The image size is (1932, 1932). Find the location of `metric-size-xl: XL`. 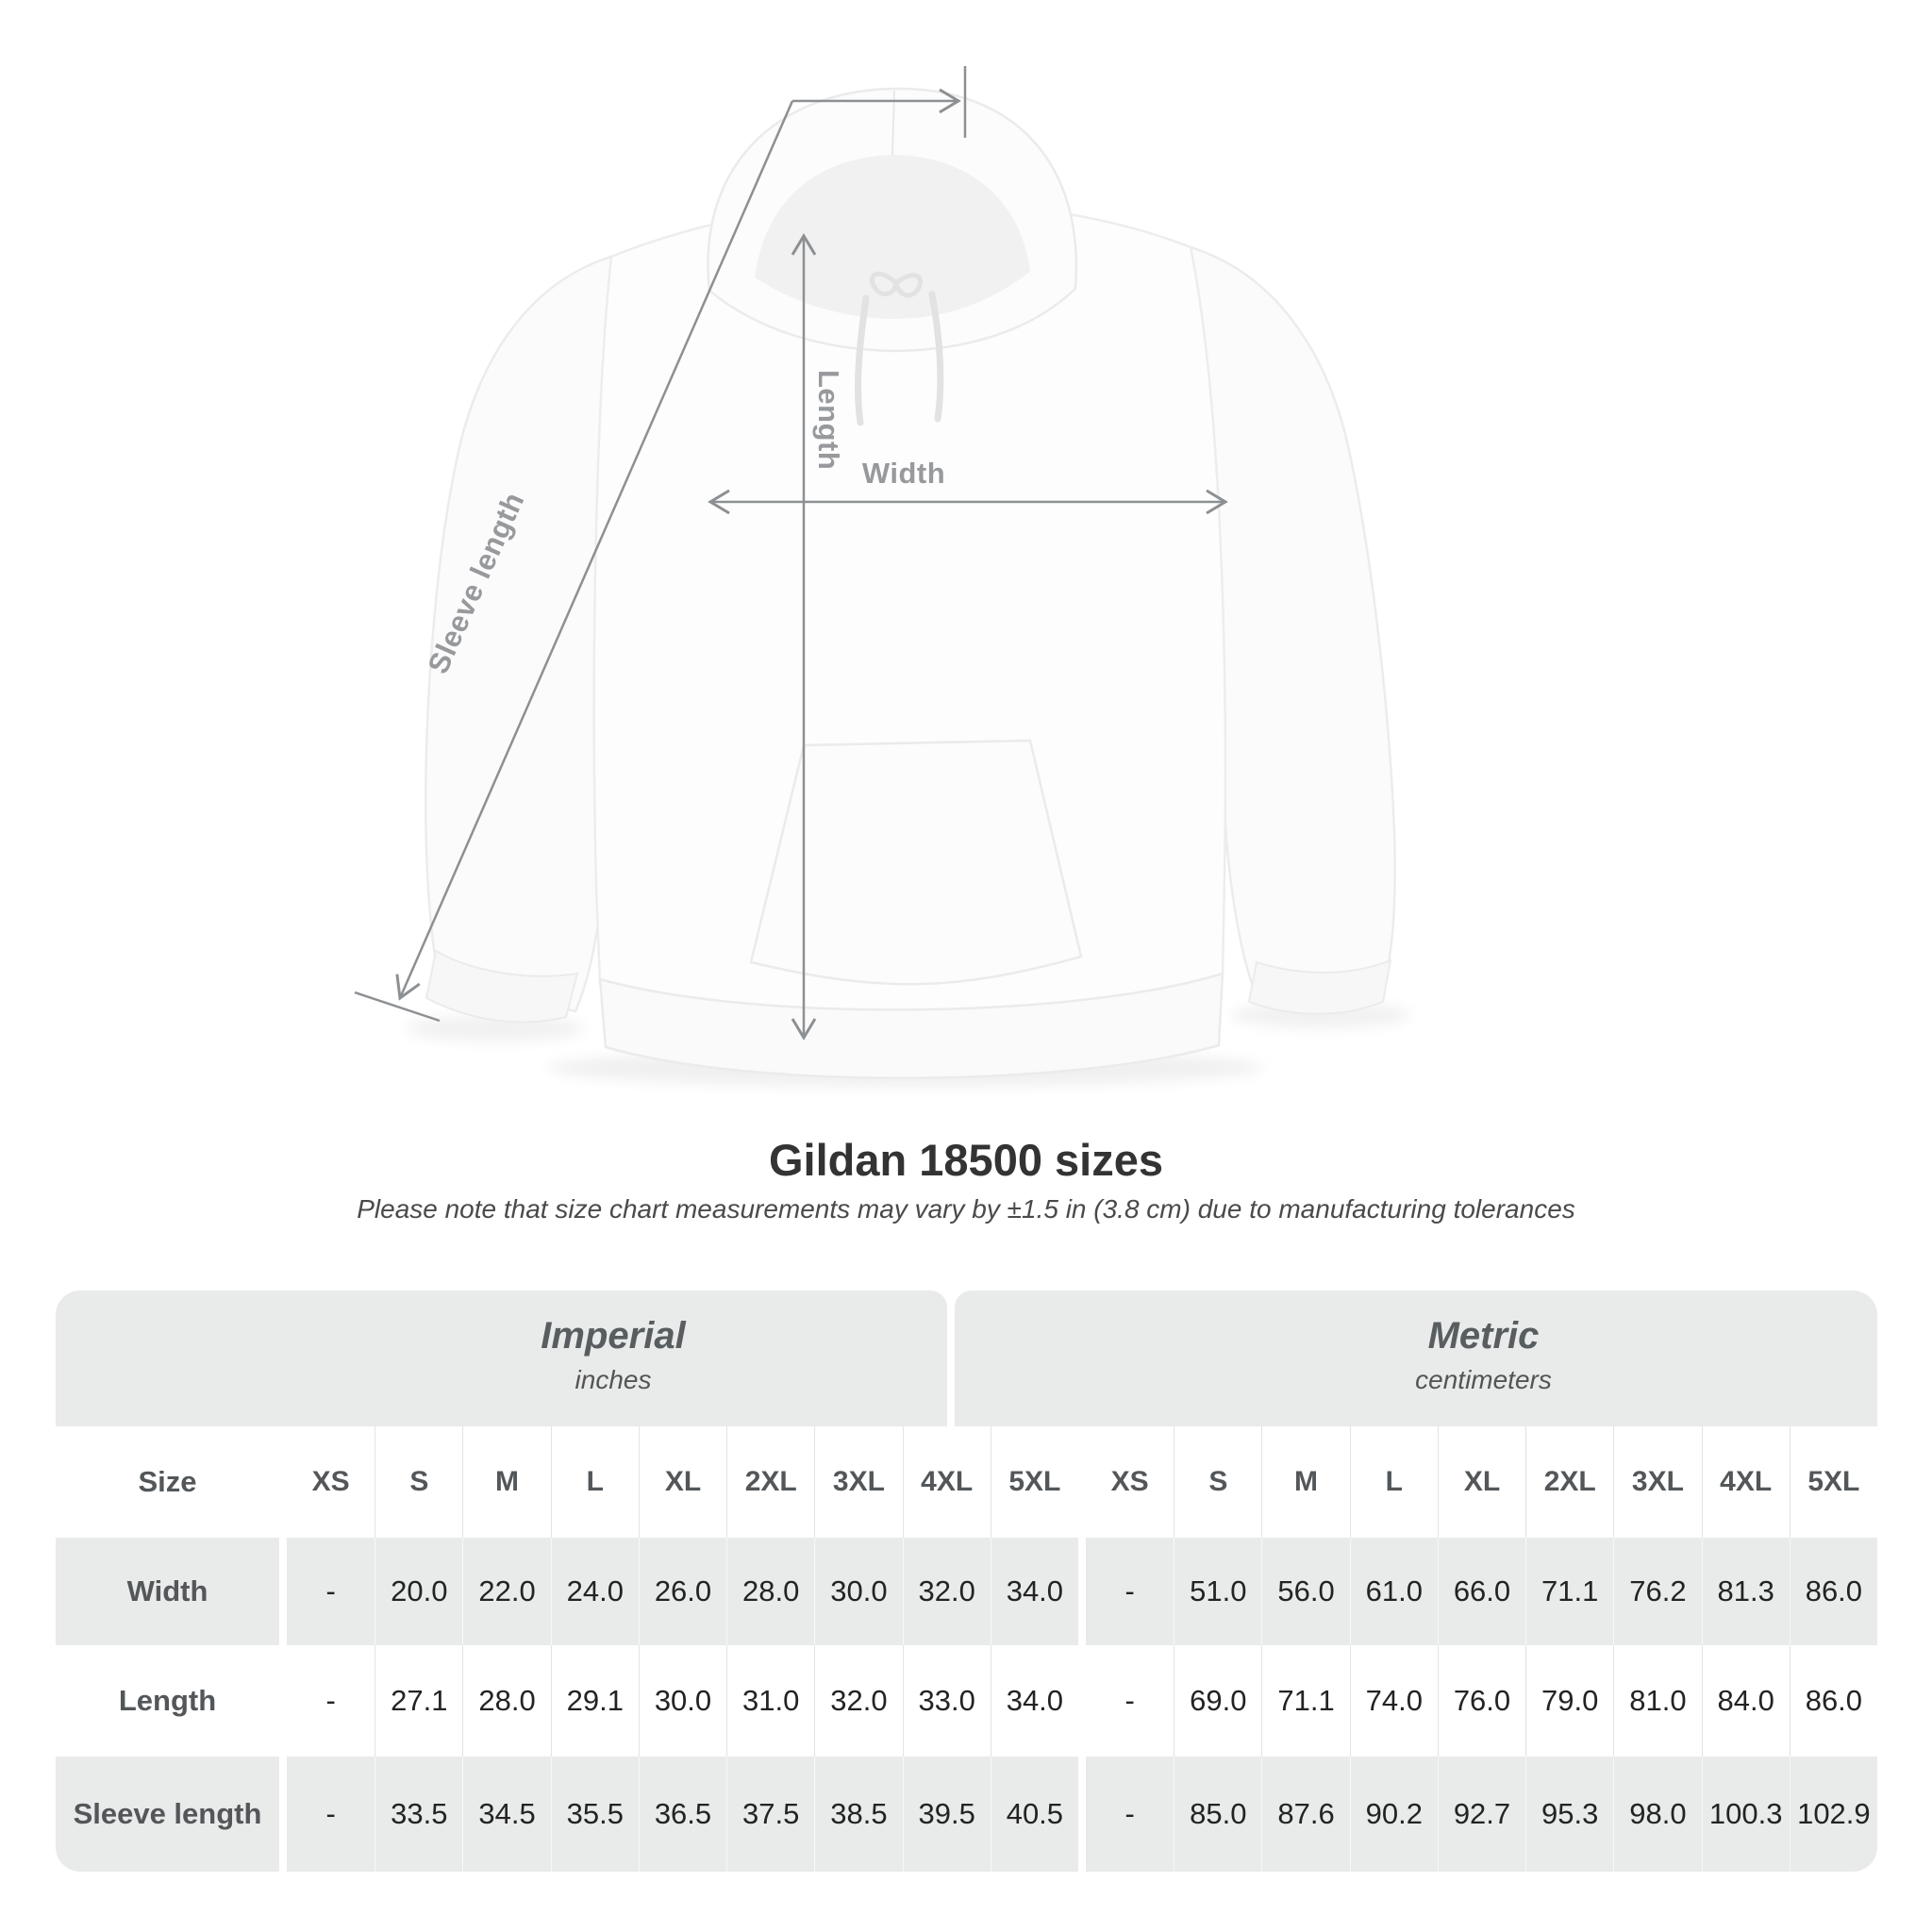

metric-size-xl: XL is located at coordinates (1481, 1482).